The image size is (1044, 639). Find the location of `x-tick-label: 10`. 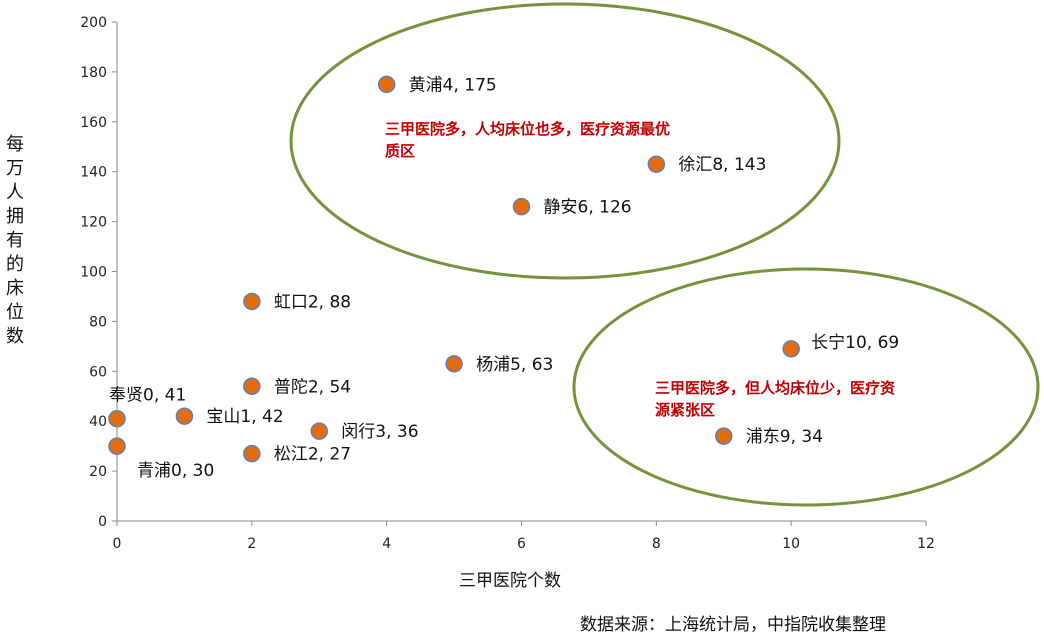

x-tick-label: 10 is located at coordinates (791, 544).